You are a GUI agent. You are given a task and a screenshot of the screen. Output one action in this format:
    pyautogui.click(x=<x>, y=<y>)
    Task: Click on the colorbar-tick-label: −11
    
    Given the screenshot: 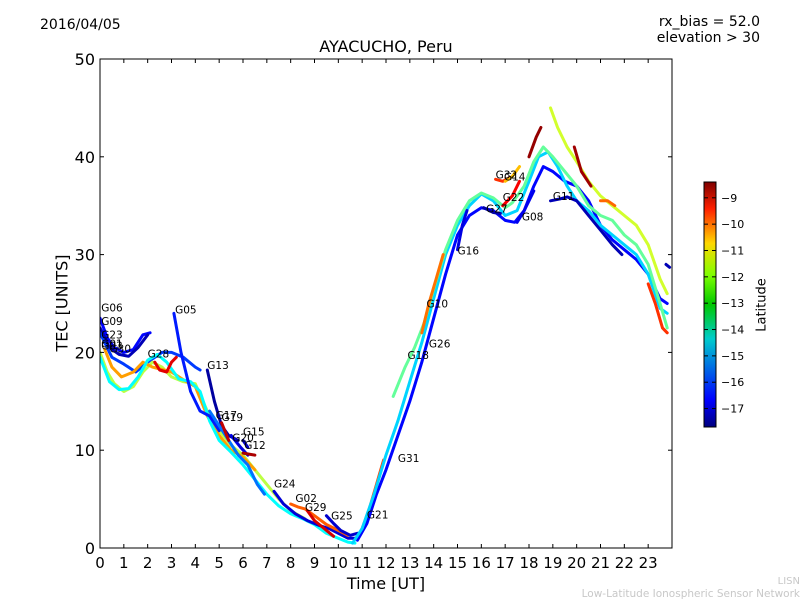 What is the action you would take?
    pyautogui.click(x=732, y=250)
    